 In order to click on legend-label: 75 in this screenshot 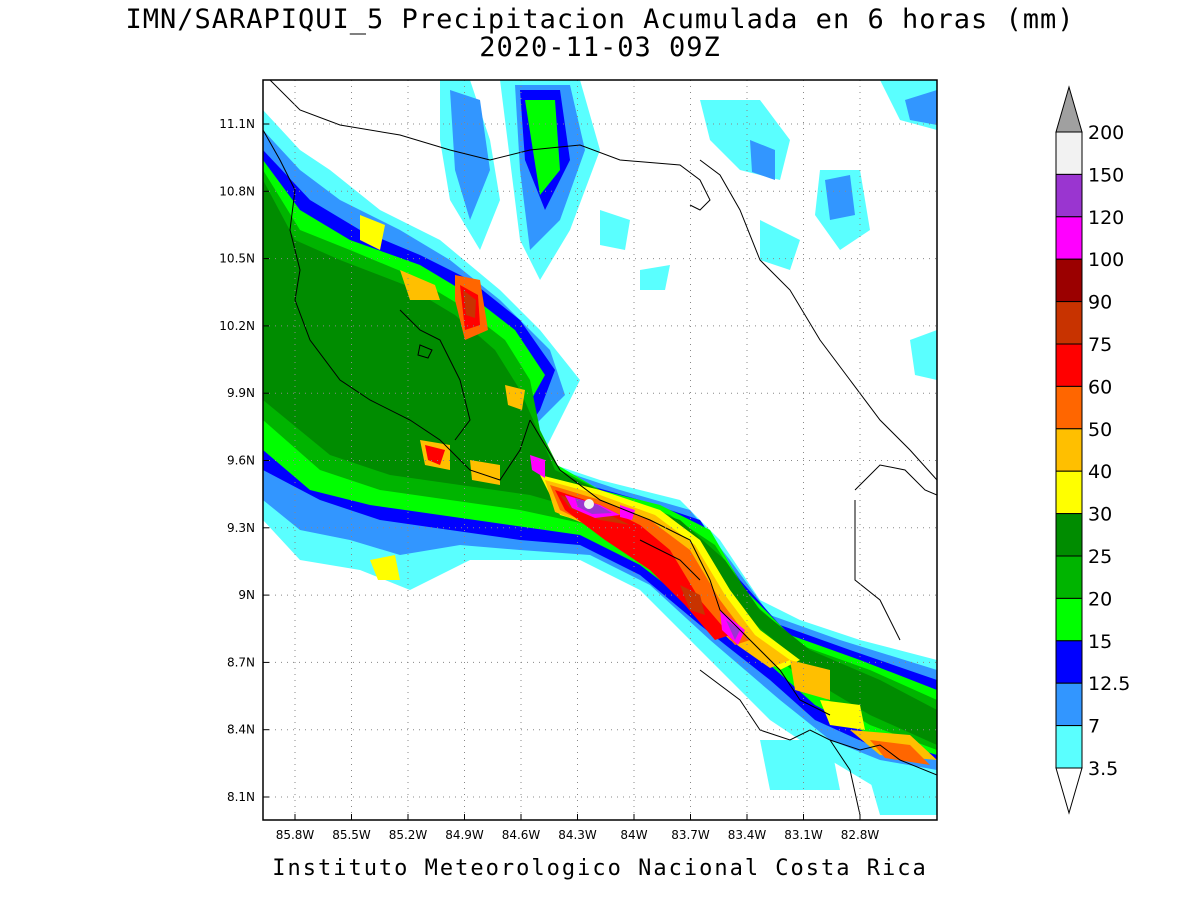, I will do `click(1100, 345)`.